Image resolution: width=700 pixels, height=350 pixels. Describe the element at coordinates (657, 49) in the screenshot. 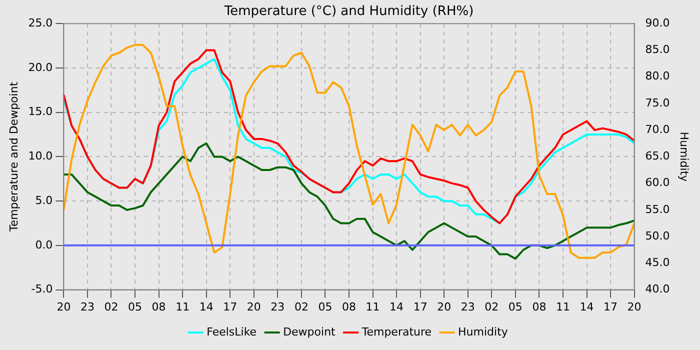

I see `y2-tick-label: 85.0` at that location.